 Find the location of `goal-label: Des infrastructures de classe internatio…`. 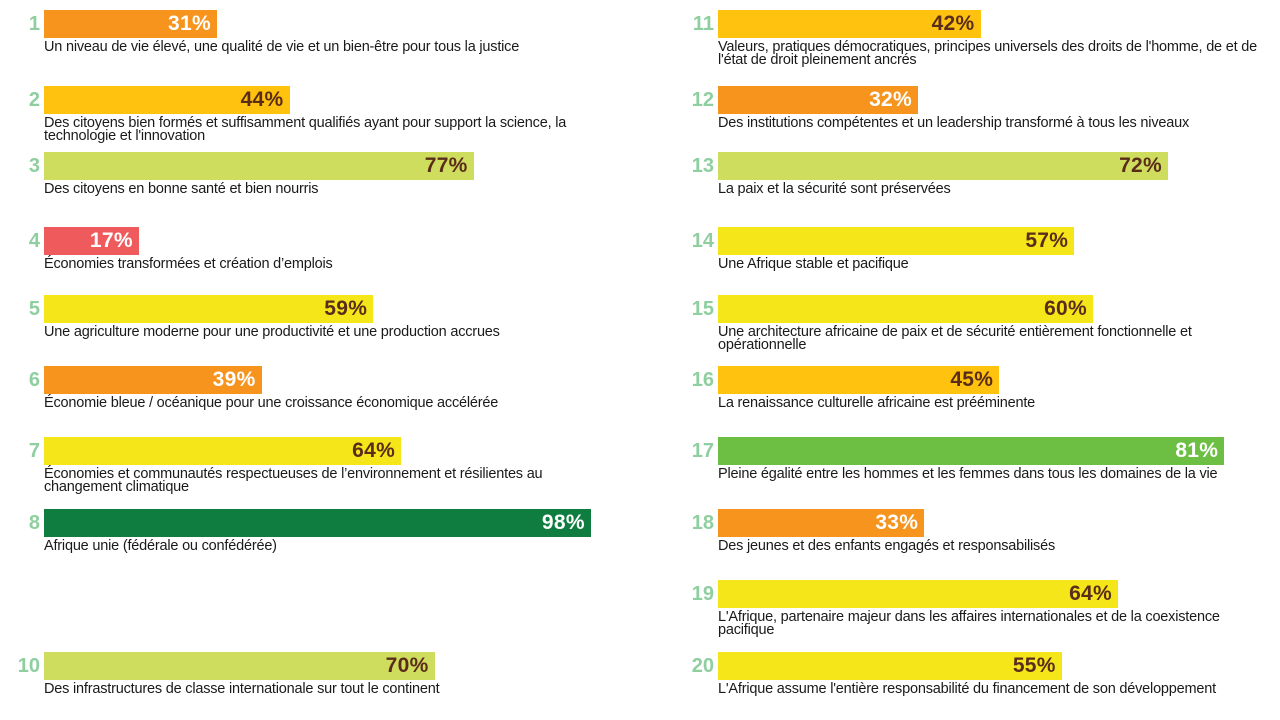

goal-label: Des infrastructures de classe internatio… is located at coordinates (242, 689).